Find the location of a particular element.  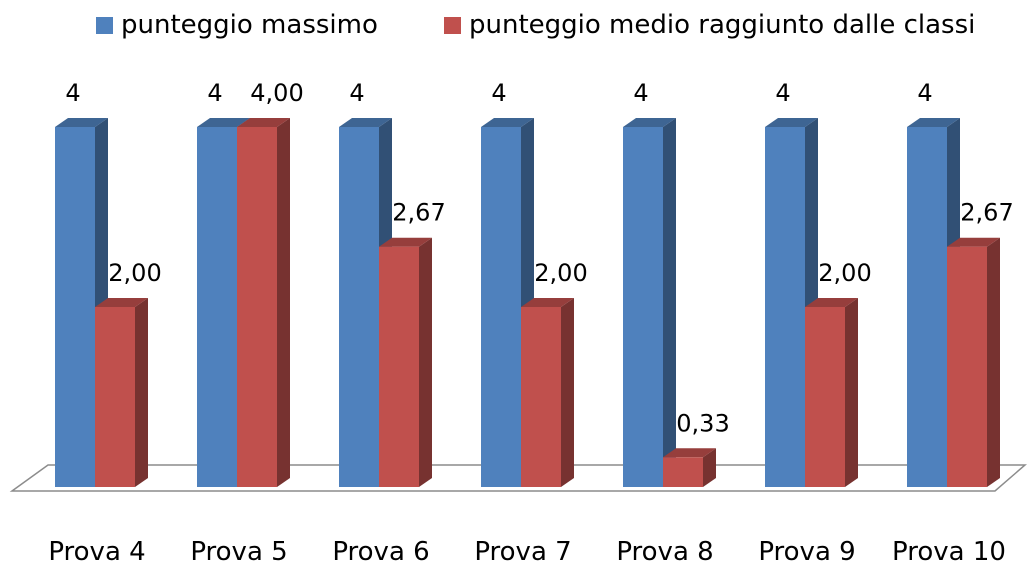

x-tick-label-3: Prova 6 is located at coordinates (380, 550).